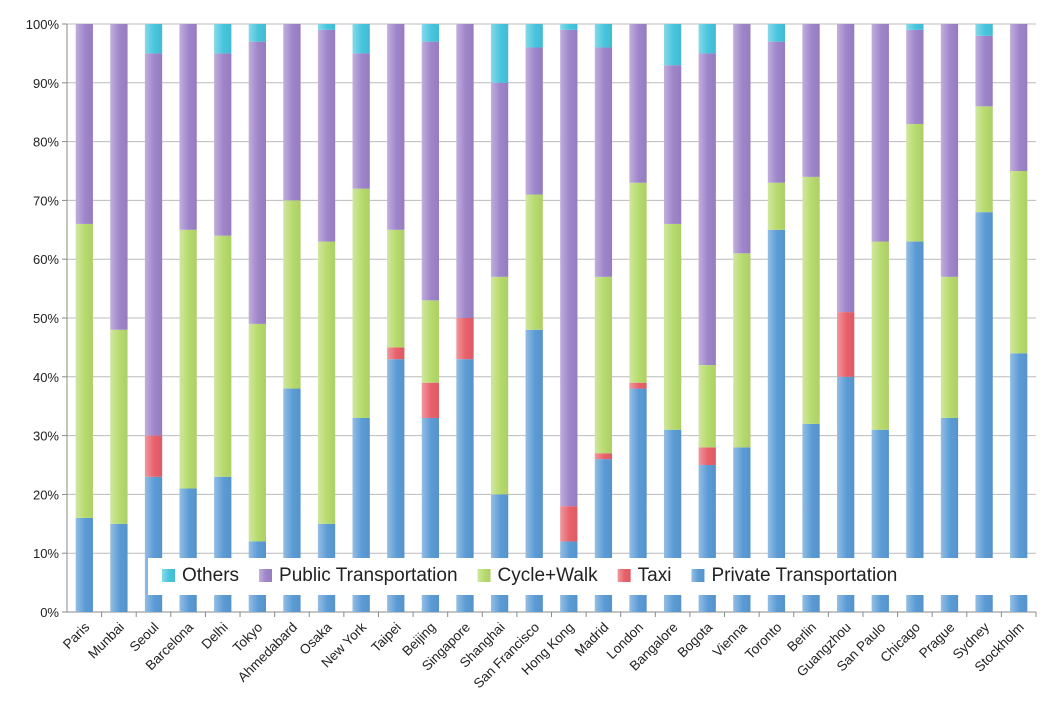  What do you see at coordinates (655, 575) in the screenshot?
I see `legend-label: Taxi` at bounding box center [655, 575].